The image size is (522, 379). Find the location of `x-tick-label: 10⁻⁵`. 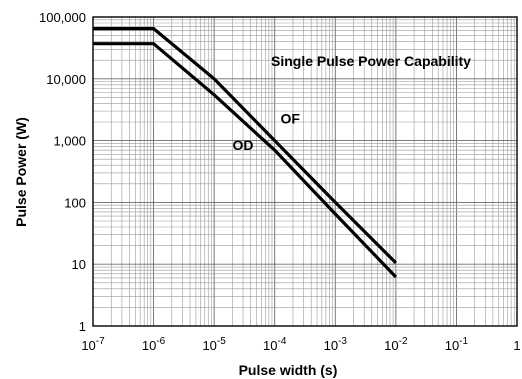

x-tick-label: 10⁻⁵ is located at coordinates (214, 344).